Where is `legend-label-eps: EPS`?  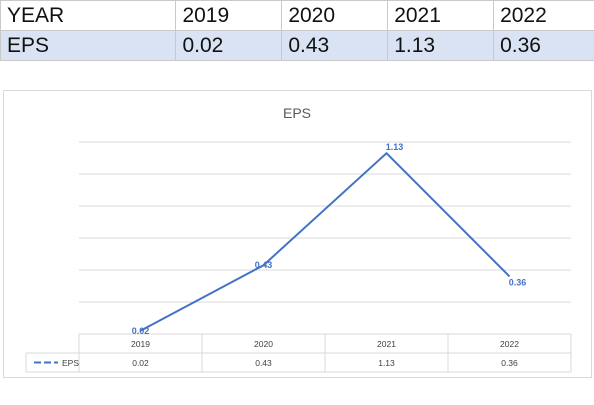 legend-label-eps: EPS is located at coordinates (70, 363).